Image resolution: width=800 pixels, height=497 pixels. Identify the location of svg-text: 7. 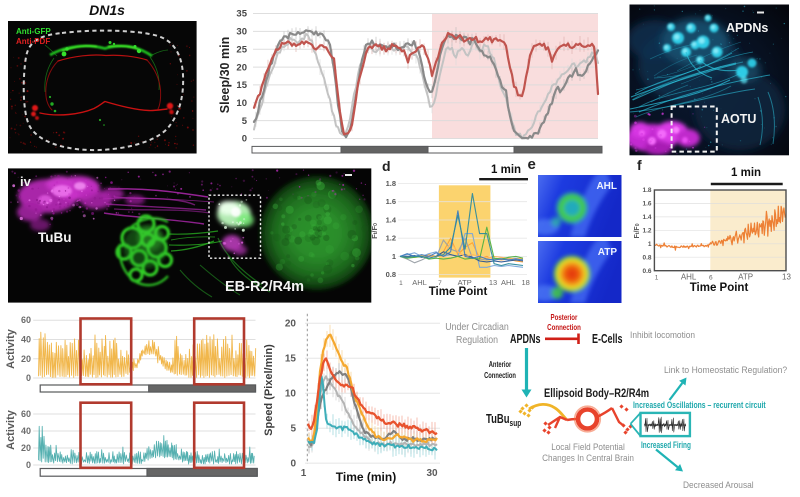
(440, 283).